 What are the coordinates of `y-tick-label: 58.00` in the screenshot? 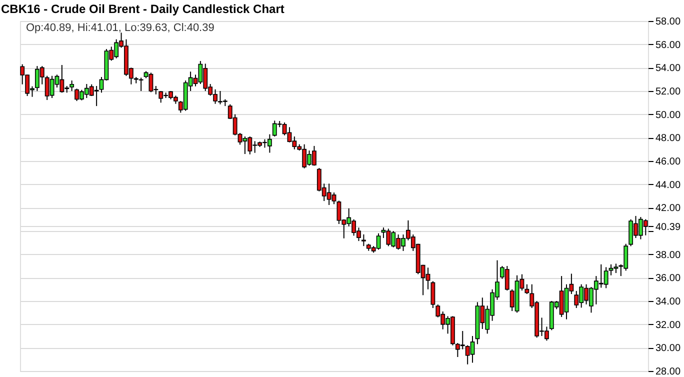 It's located at (668, 22).